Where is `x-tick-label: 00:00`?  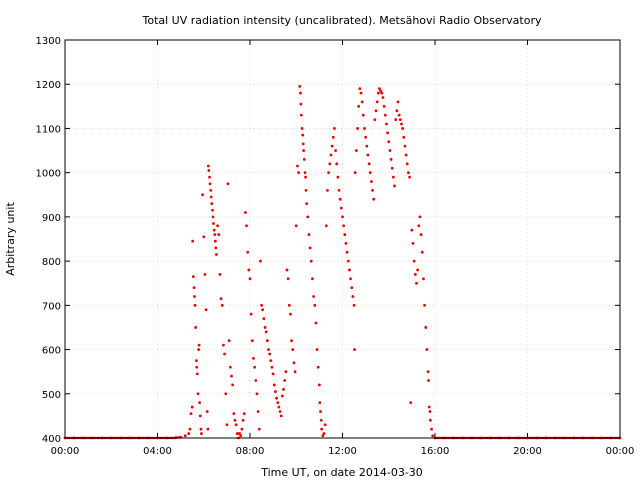 x-tick-label: 00:00 is located at coordinates (65, 451).